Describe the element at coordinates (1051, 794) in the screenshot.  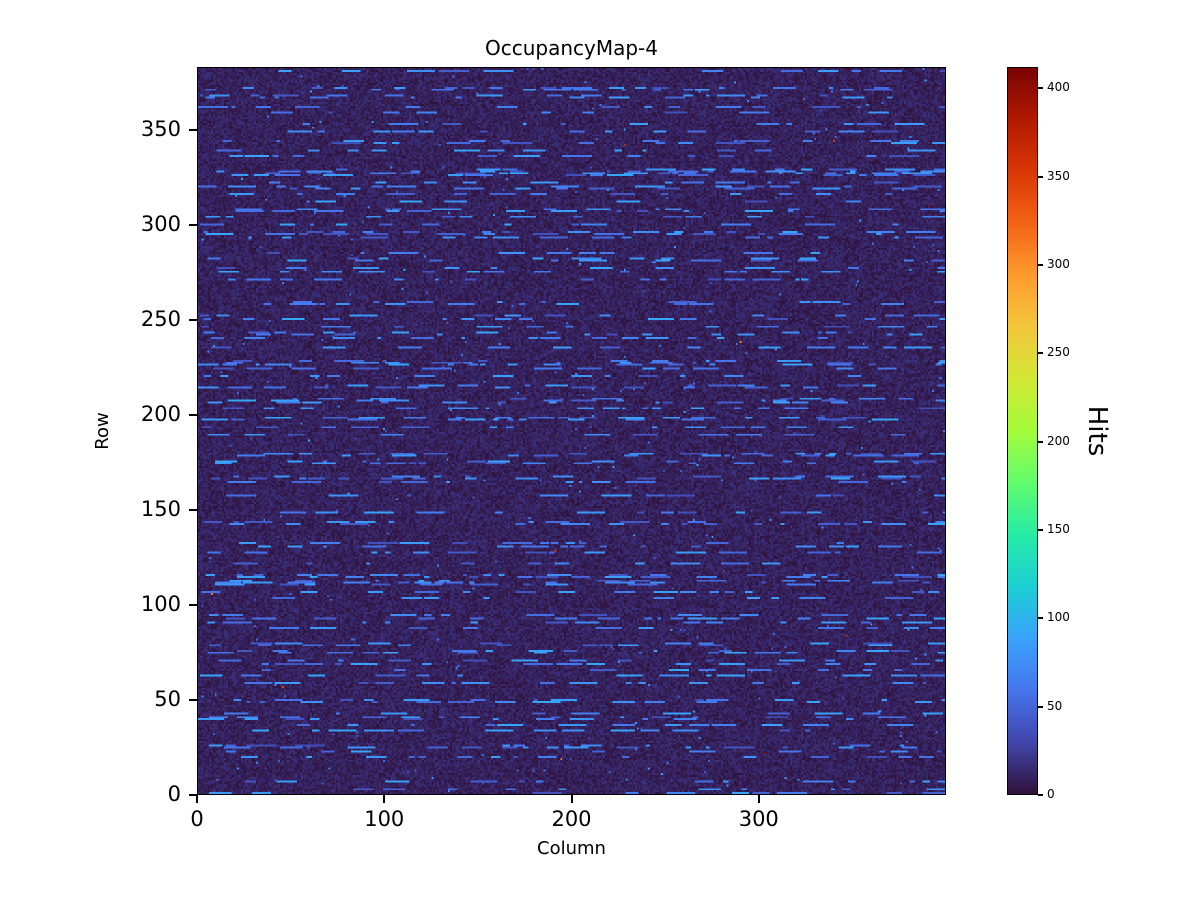
I see `colorbar-tick-label: 0` at that location.